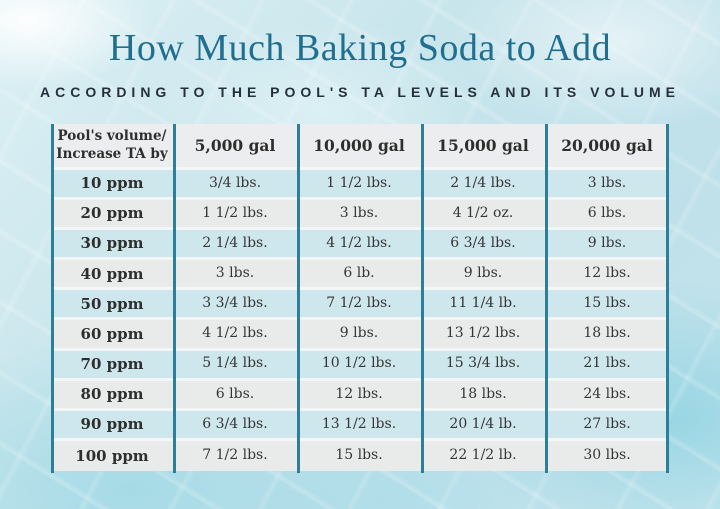 Image resolution: width=720 pixels, height=509 pixels. I want to click on amount-cell: 4 1/2 oz., so click(483, 212).